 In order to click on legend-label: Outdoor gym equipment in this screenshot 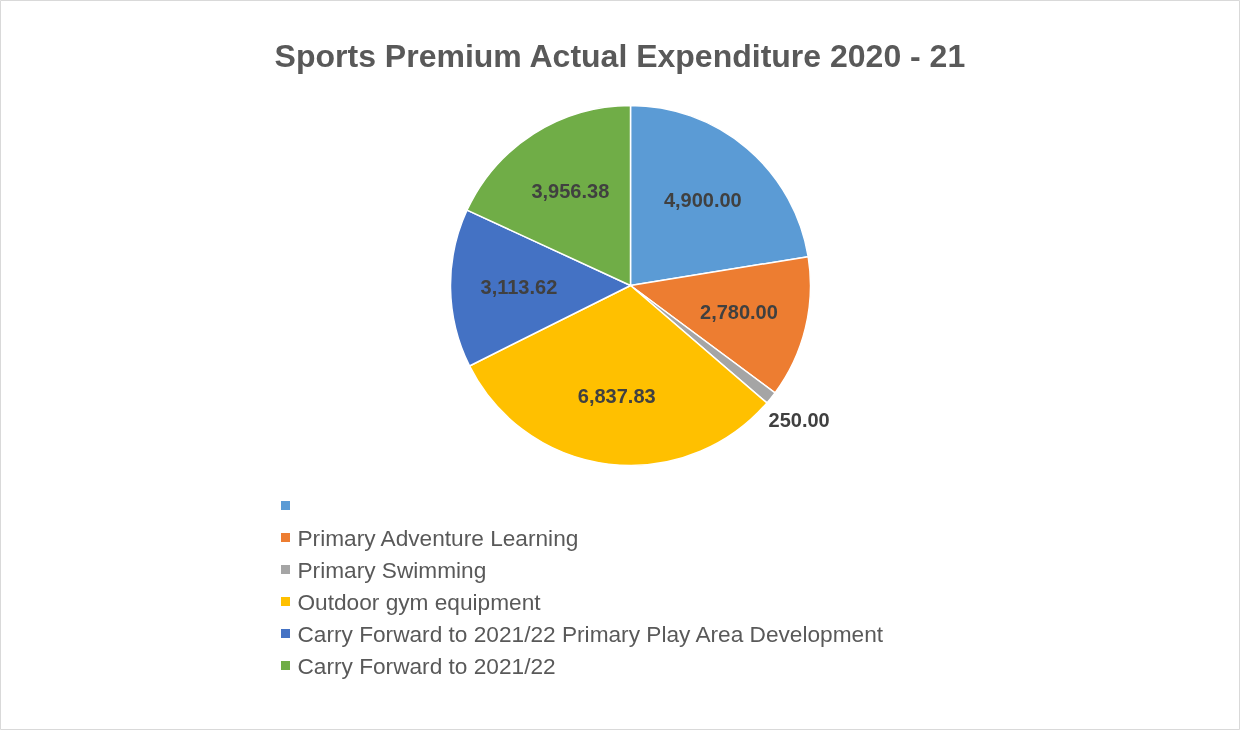, I will do `click(419, 601)`.